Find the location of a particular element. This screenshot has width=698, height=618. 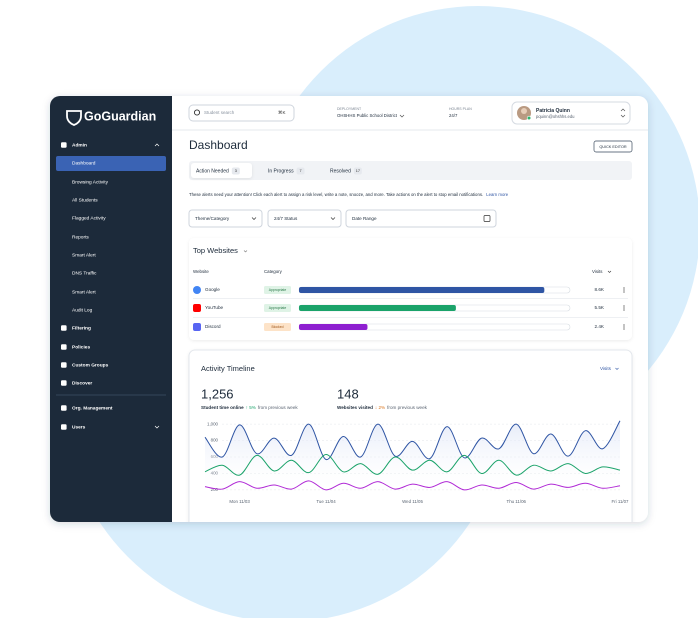

area-shade is located at coordinates (412, 457).